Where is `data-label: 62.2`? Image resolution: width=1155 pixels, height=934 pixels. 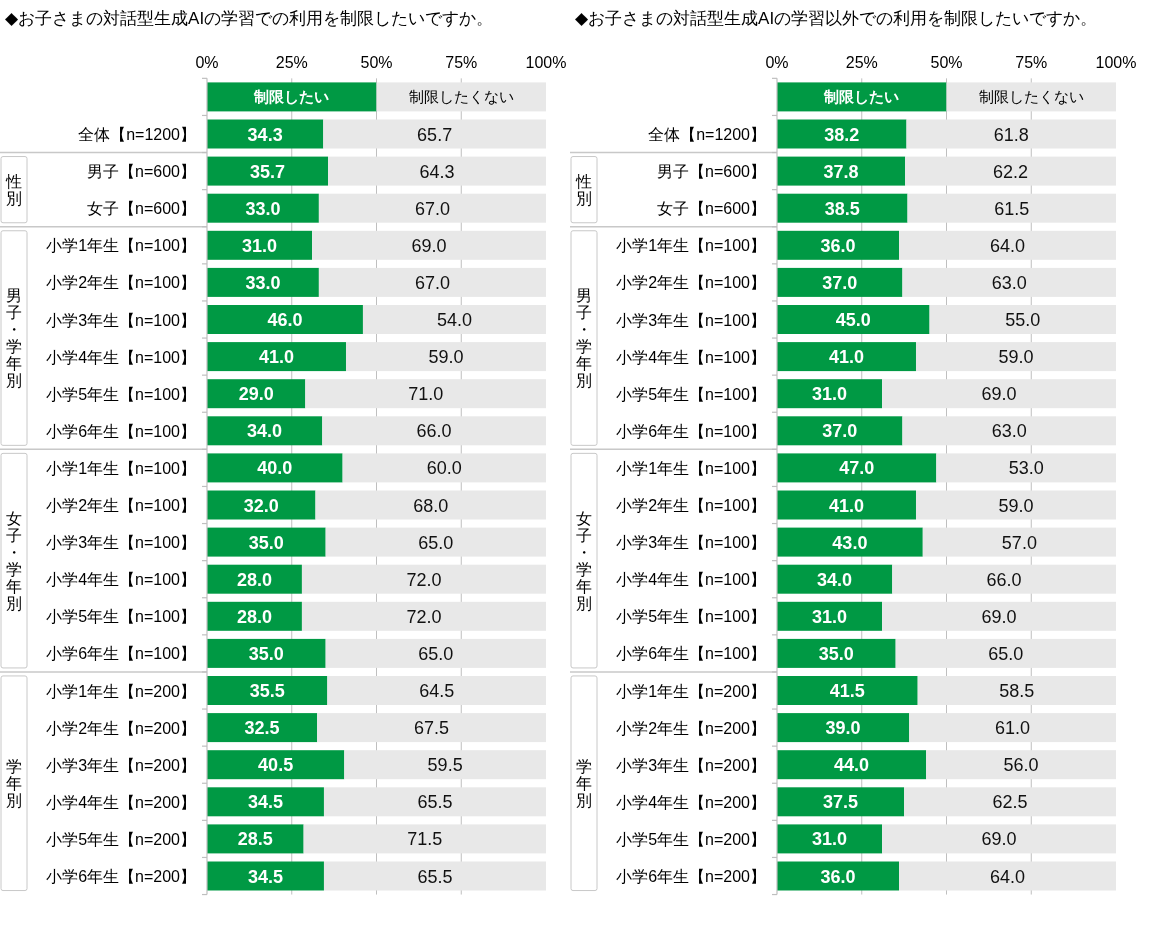
data-label: 62.2 is located at coordinates (1011, 171).